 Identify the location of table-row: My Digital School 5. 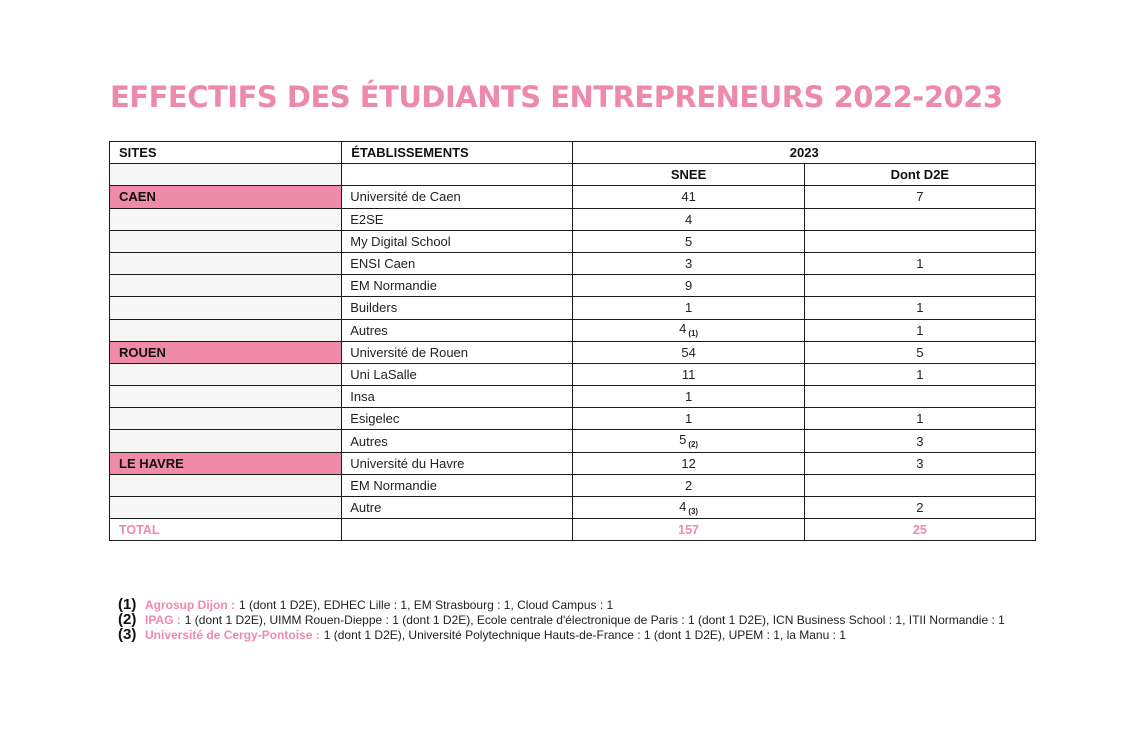
(572, 241).